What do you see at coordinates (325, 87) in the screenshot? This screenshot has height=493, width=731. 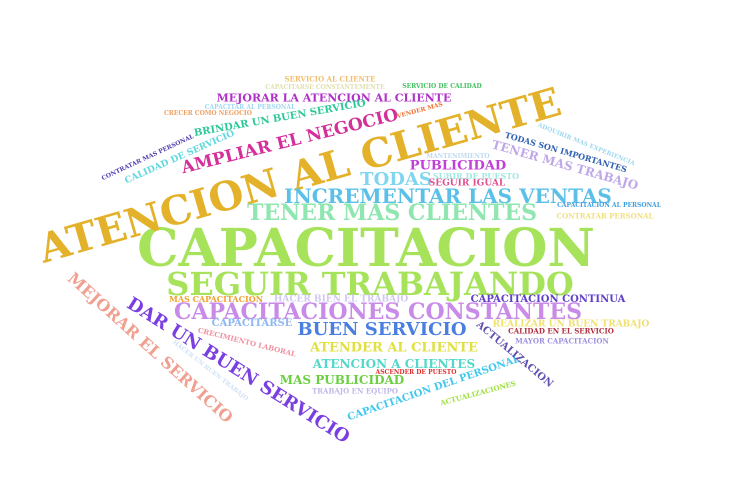 I see `word-capacitarse-constantemente: CAPACITARSE CONSTANTEMENTE` at bounding box center [325, 87].